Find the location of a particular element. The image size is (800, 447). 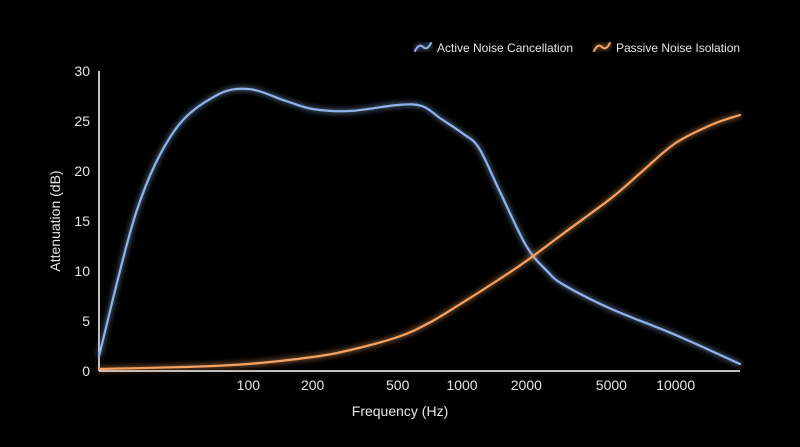

legend-item-anc: Active Noise Cancellation is located at coordinates (493, 48).